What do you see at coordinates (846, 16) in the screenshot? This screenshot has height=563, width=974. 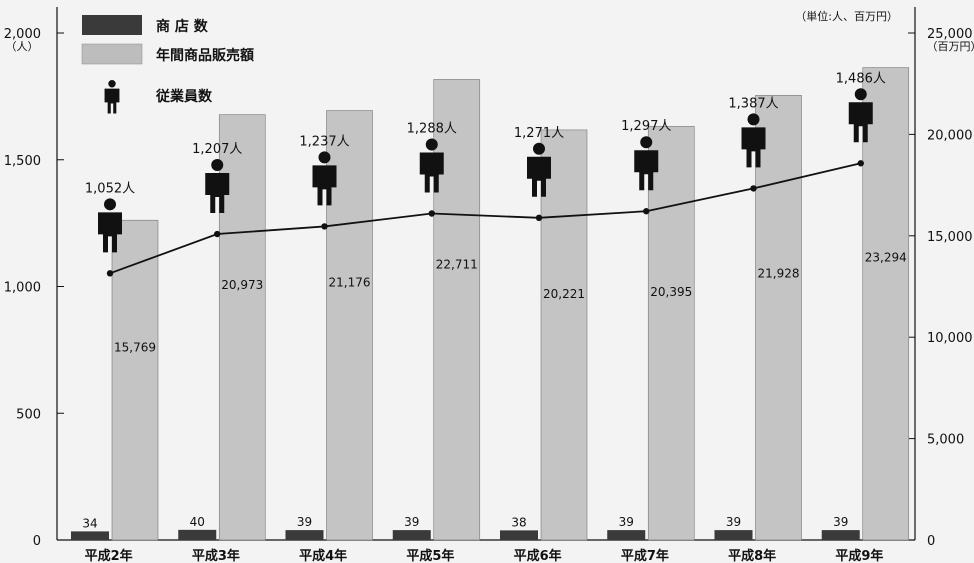 I see `units-note: （単位:人、百万円）` at bounding box center [846, 16].